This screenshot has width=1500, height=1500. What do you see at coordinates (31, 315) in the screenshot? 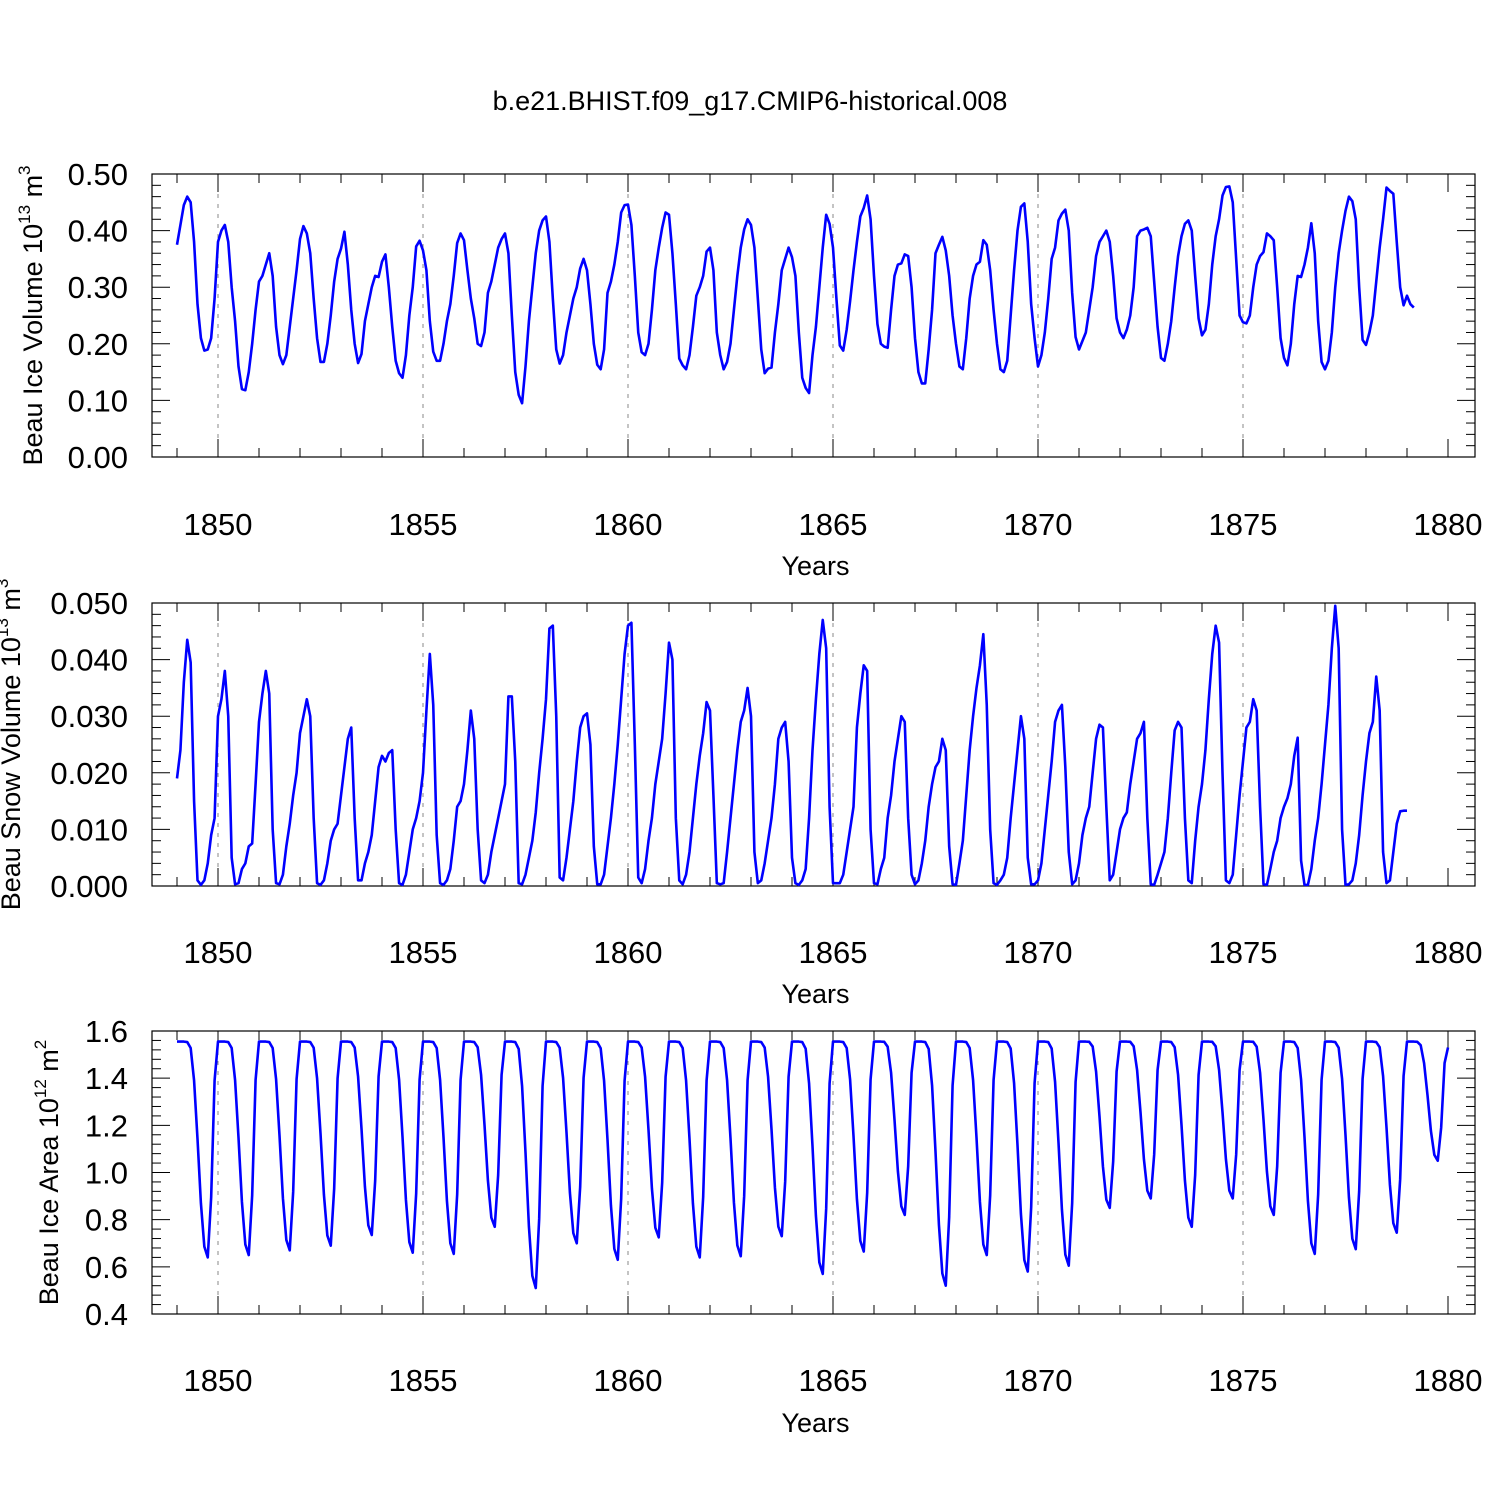
I see `y-axis-label: Beau Ice Volume 1013 m3` at bounding box center [31, 315].